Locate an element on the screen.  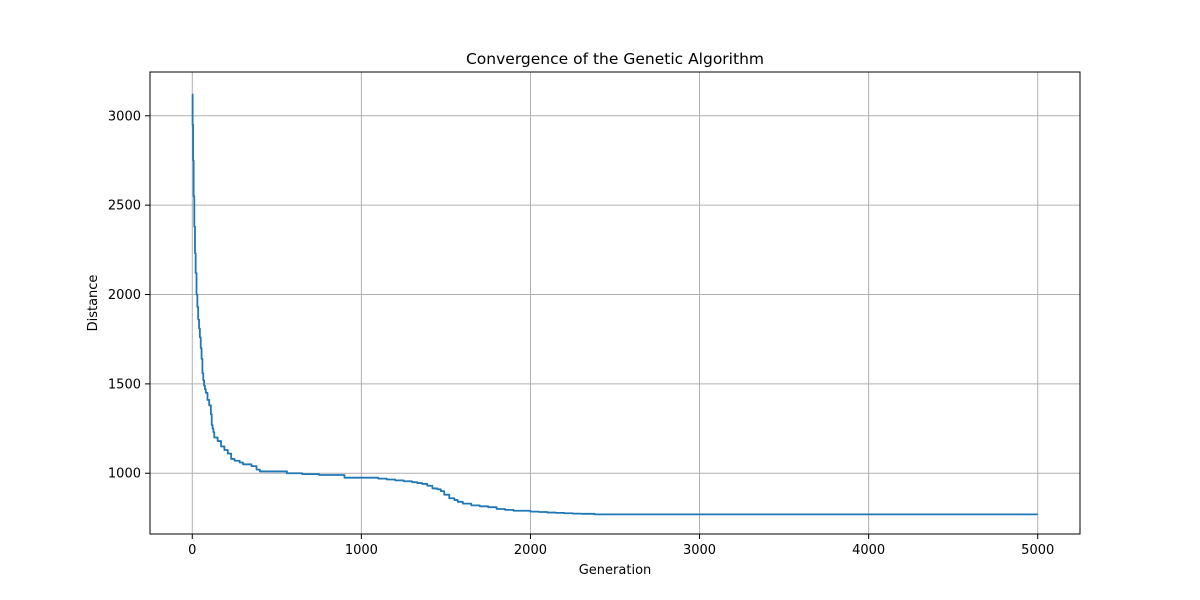
x-tick-label: 4000 is located at coordinates (868, 550).